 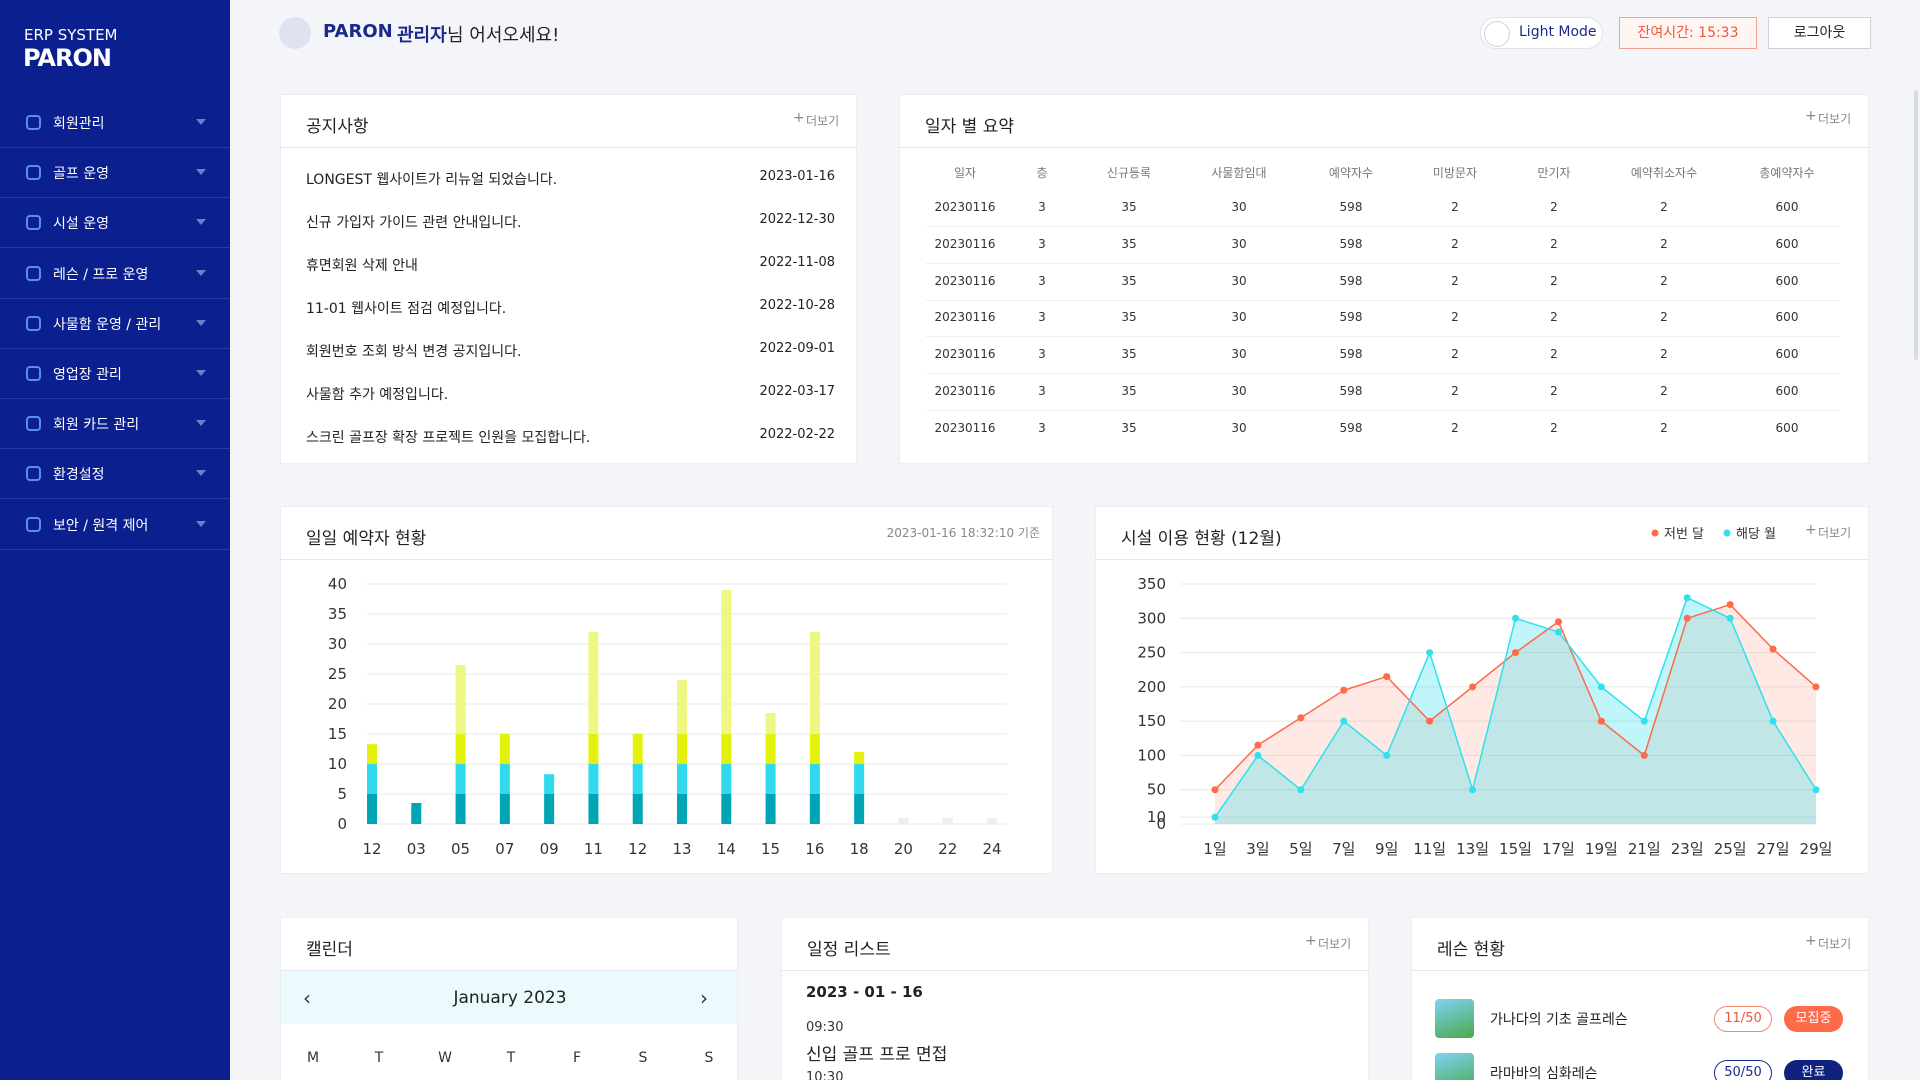 I want to click on mode-label: Light Mode, so click(x=1558, y=32).